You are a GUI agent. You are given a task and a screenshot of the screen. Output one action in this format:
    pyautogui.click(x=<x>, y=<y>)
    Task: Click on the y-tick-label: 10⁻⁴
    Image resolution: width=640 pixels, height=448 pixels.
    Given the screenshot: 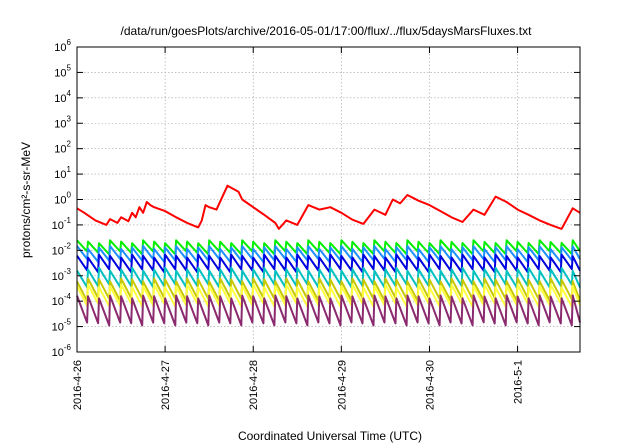 What is the action you would take?
    pyautogui.click(x=62, y=300)
    